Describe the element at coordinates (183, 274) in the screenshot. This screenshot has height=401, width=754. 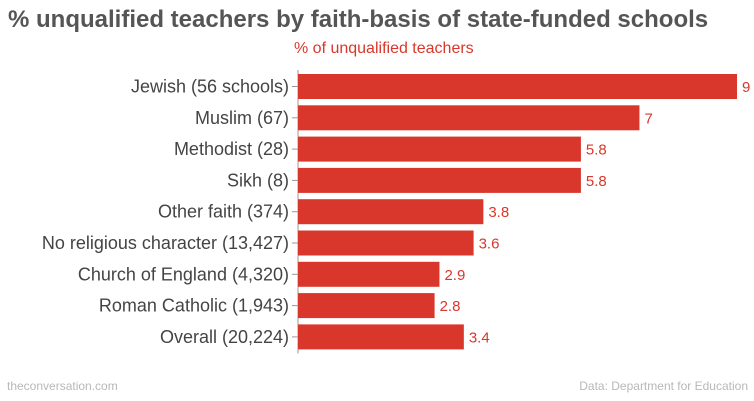
I see `category-label: Church of England (4,320)` at that location.